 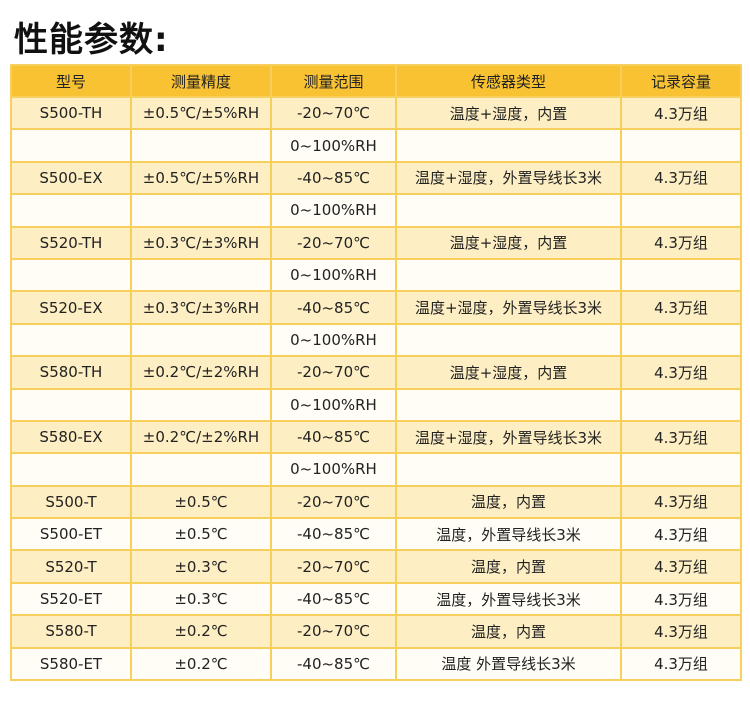 I want to click on column-header: 传感器类型, so click(x=508, y=81).